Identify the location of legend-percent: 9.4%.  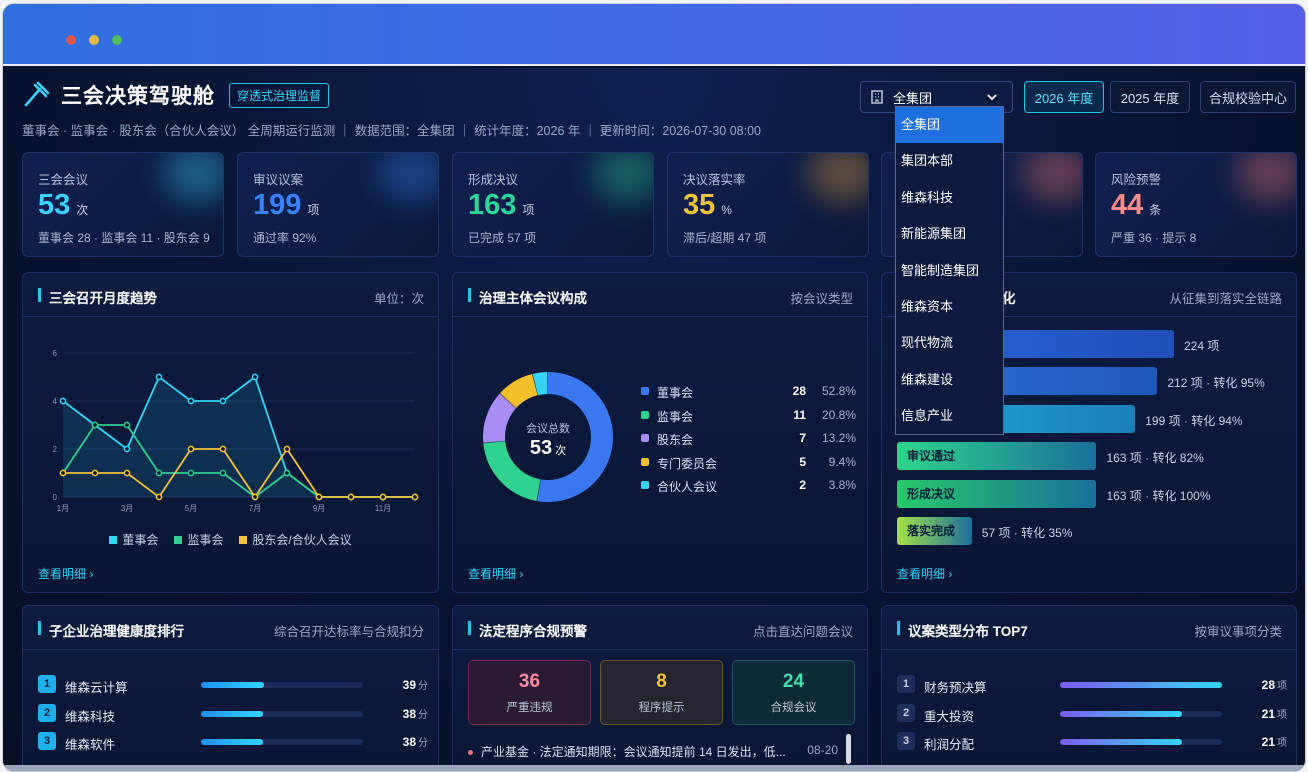
(842, 461).